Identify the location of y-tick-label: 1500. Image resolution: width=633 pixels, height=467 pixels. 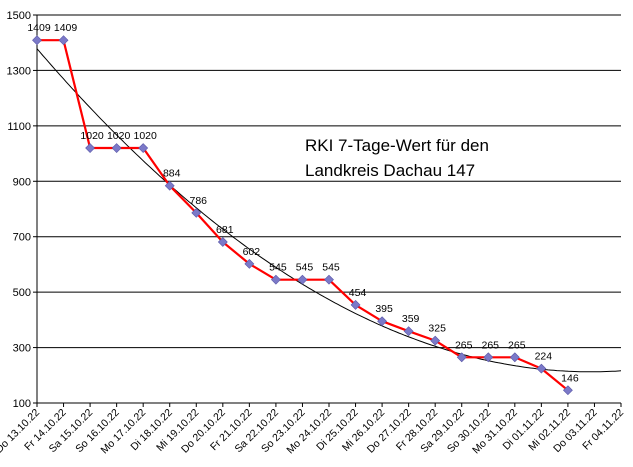
(19, 16).